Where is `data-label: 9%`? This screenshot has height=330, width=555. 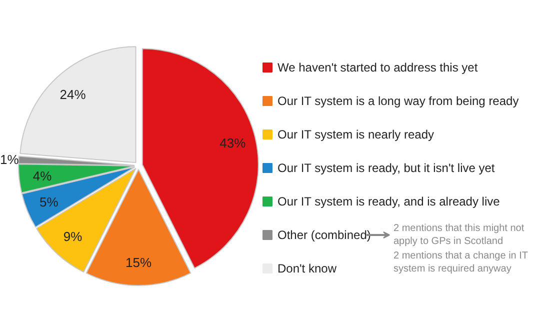
data-label: 9% is located at coordinates (73, 236).